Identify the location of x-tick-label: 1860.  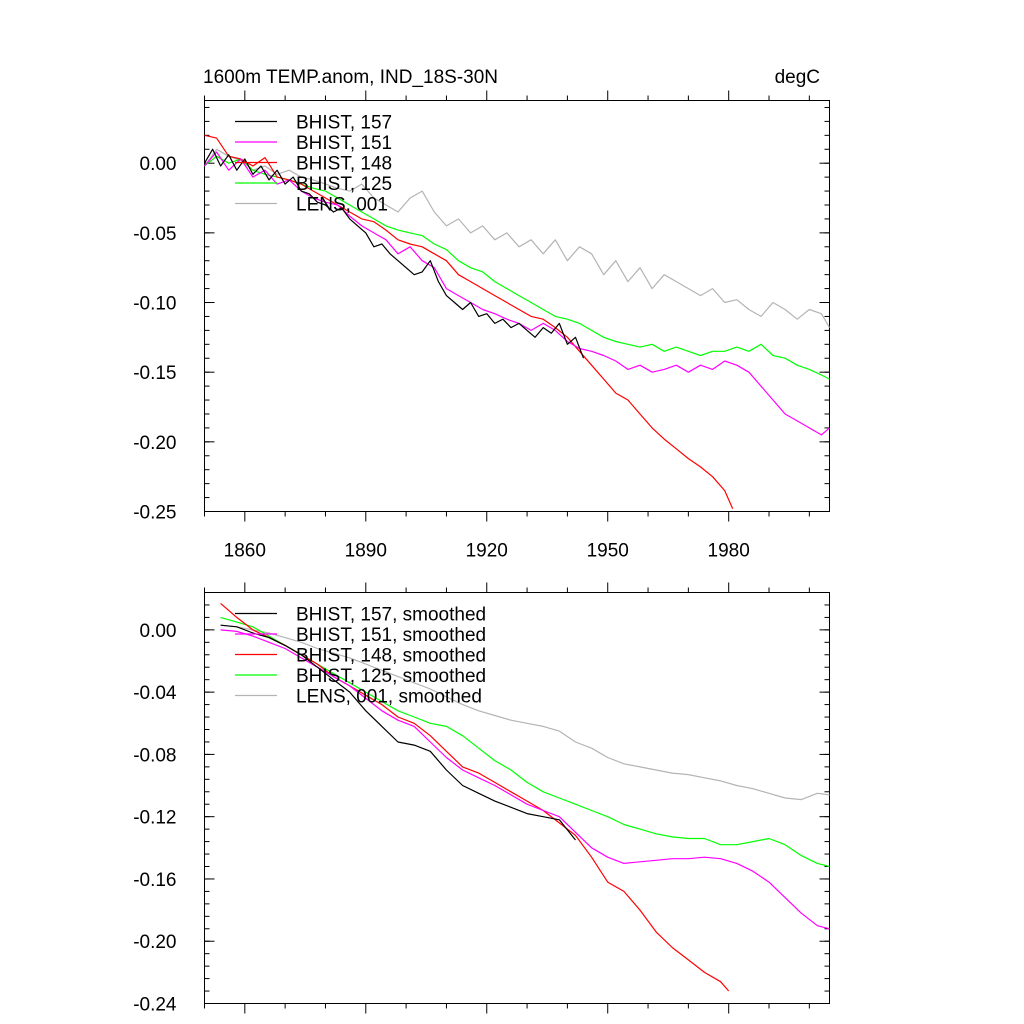
(245, 551).